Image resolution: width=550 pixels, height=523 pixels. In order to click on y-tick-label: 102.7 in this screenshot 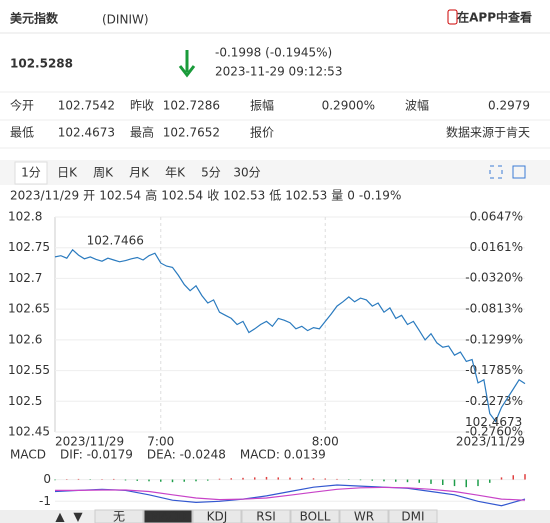, I will do `click(25, 278)`.